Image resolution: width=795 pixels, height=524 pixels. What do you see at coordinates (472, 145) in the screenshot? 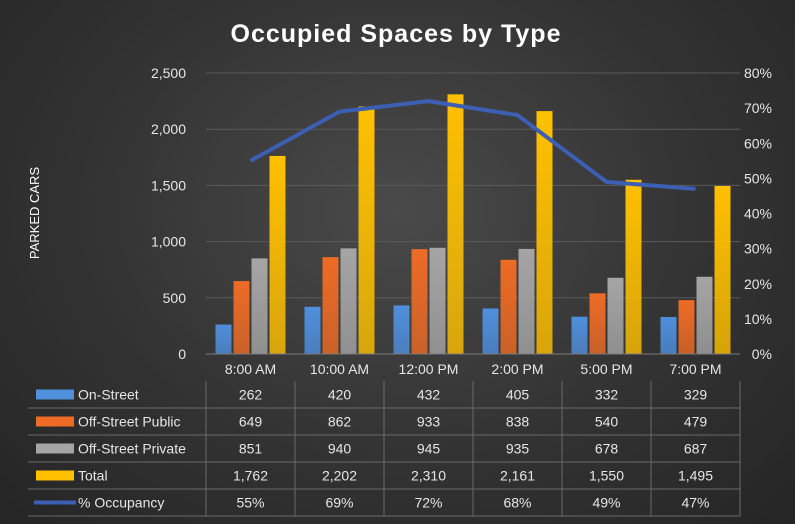
I see `occupancy-line` at bounding box center [472, 145].